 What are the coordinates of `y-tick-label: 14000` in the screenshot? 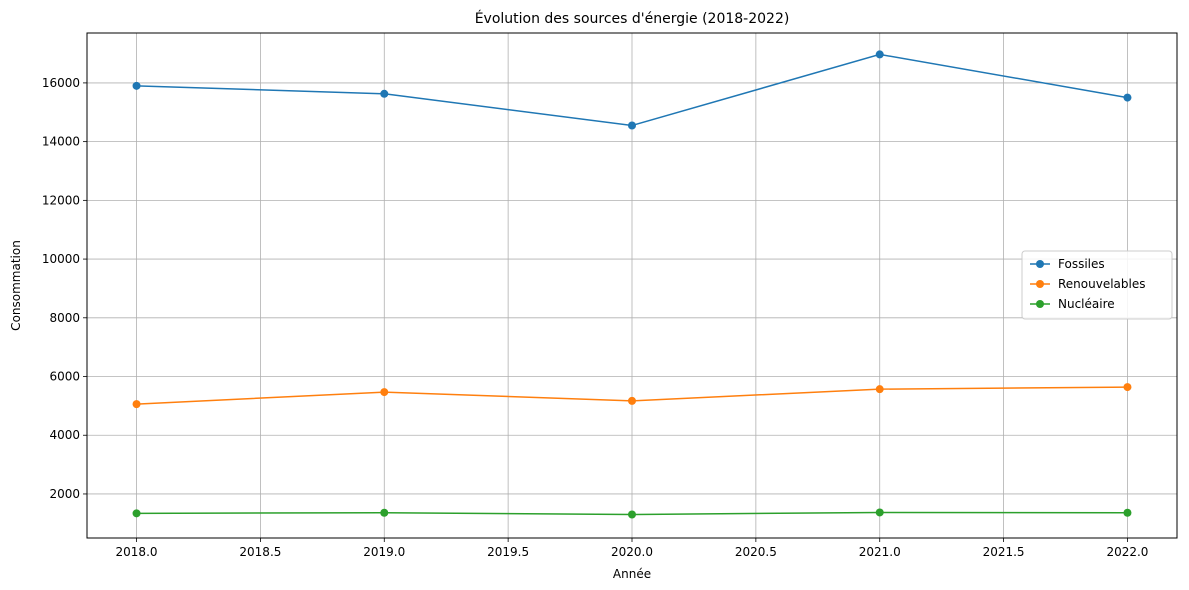 It's located at (61, 142).